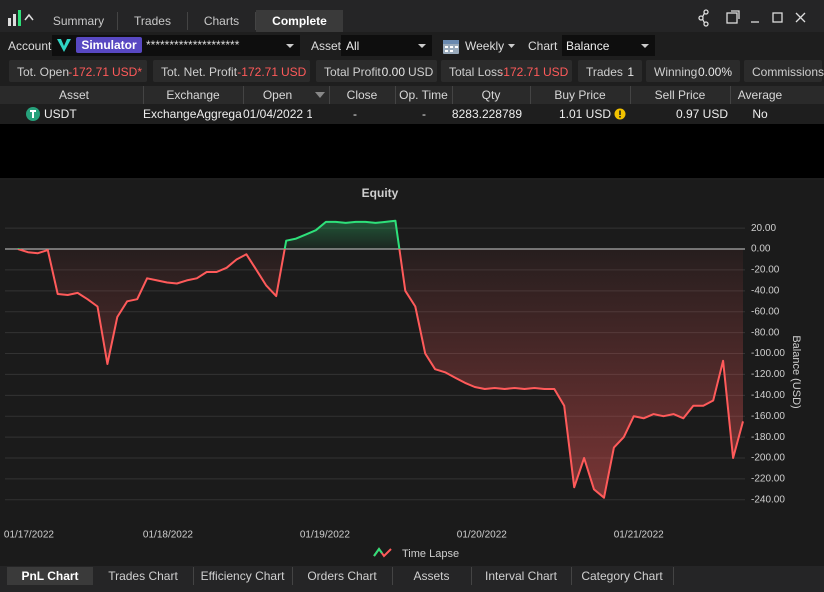 The width and height of the screenshot is (824, 592). I want to click on bottom-tab: Category Chart, so click(622, 576).